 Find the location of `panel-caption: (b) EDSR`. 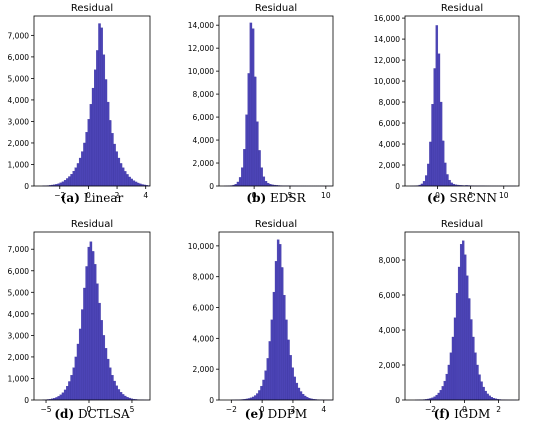

panel-caption: (b) EDSR is located at coordinates (275, 198).